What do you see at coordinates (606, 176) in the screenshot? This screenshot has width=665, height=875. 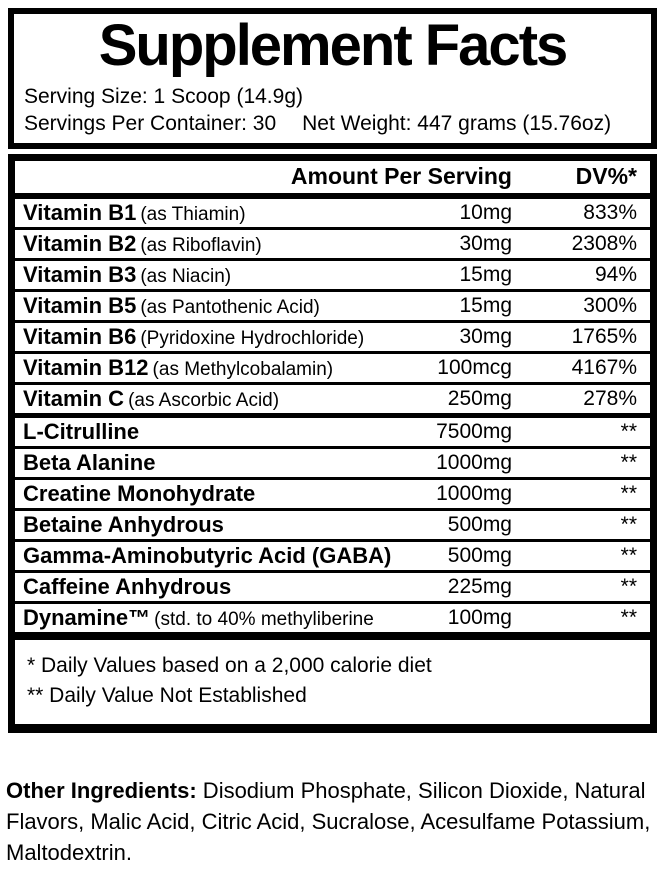 I see `dv-percent-header: DV%*` at bounding box center [606, 176].